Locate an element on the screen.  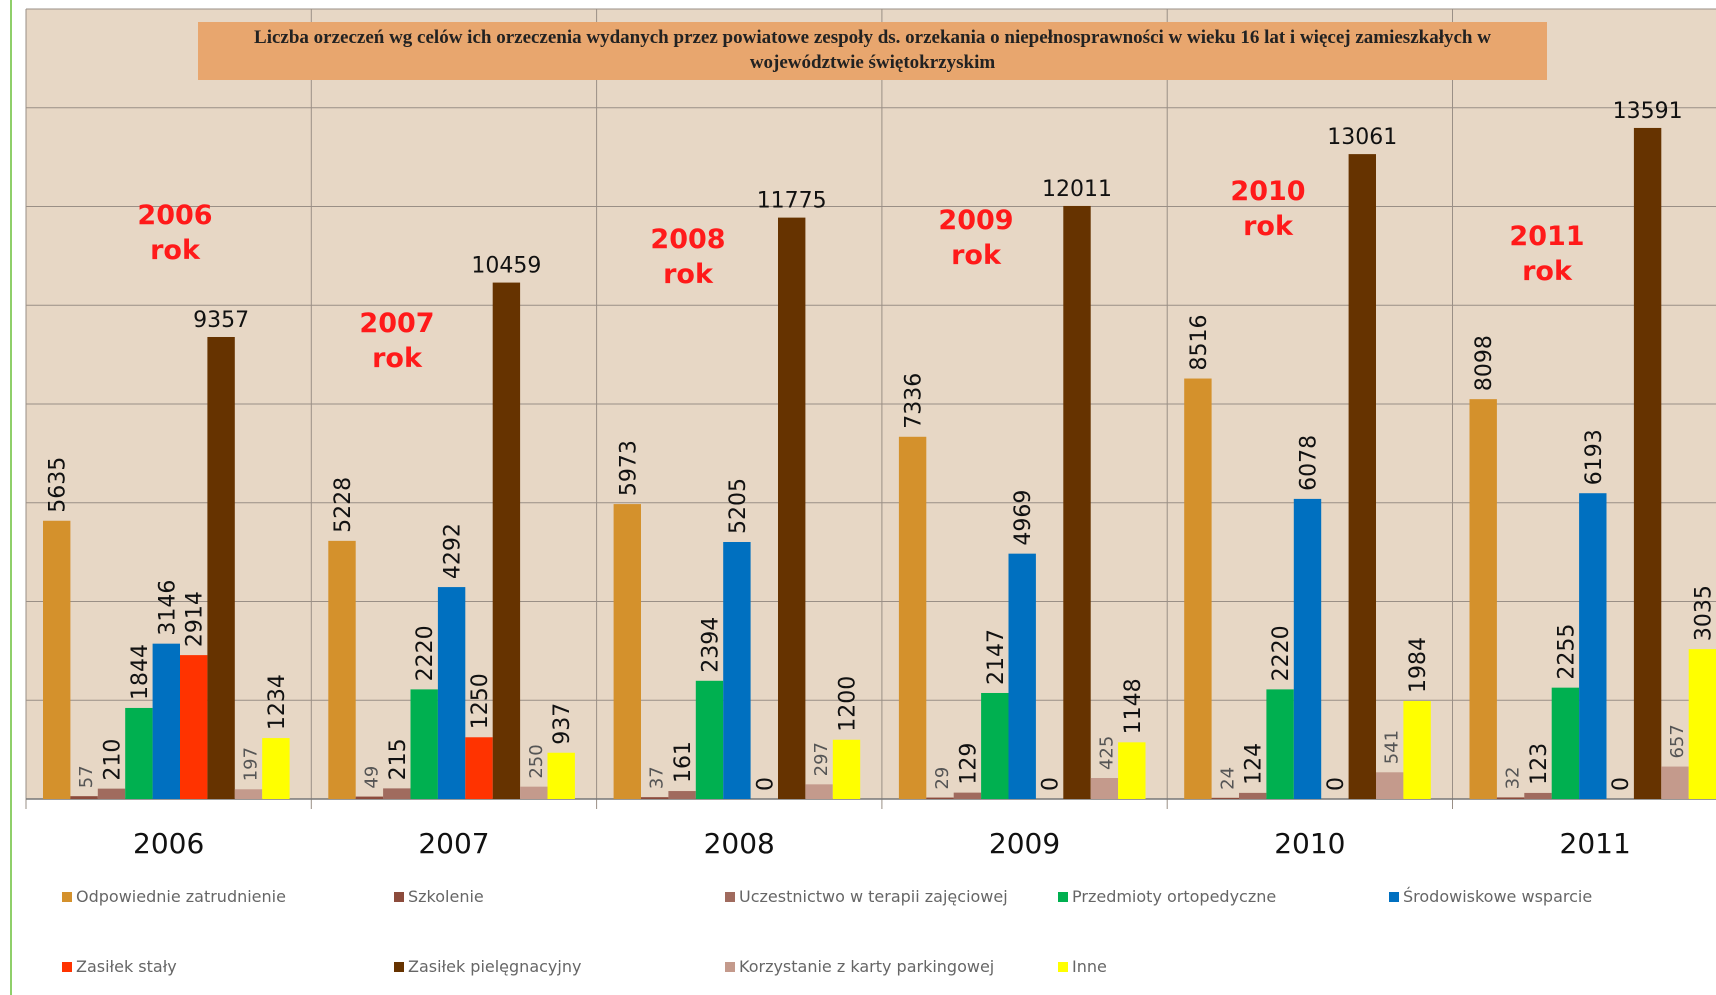
value-label: 161 is located at coordinates (683, 762).